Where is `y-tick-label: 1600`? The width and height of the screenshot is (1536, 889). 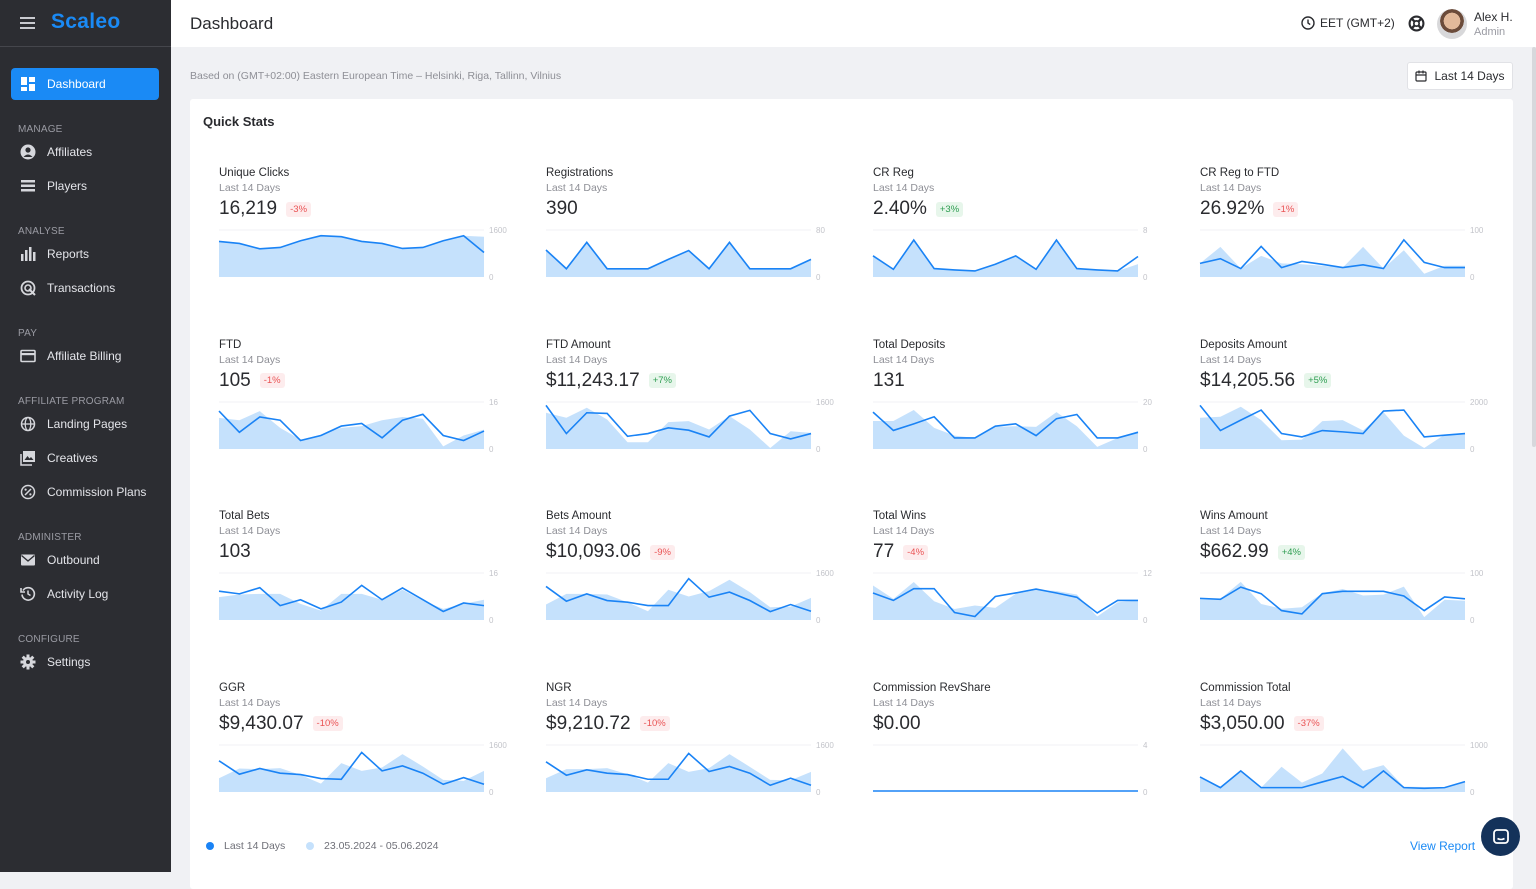 y-tick-label: 1600 is located at coordinates (498, 230).